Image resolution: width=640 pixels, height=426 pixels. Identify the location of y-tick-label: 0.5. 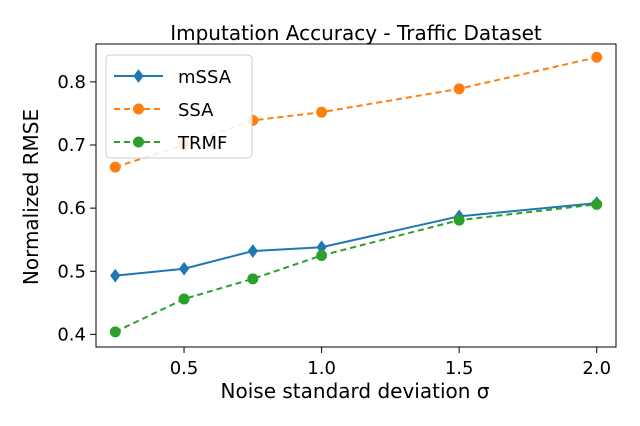
(71, 271).